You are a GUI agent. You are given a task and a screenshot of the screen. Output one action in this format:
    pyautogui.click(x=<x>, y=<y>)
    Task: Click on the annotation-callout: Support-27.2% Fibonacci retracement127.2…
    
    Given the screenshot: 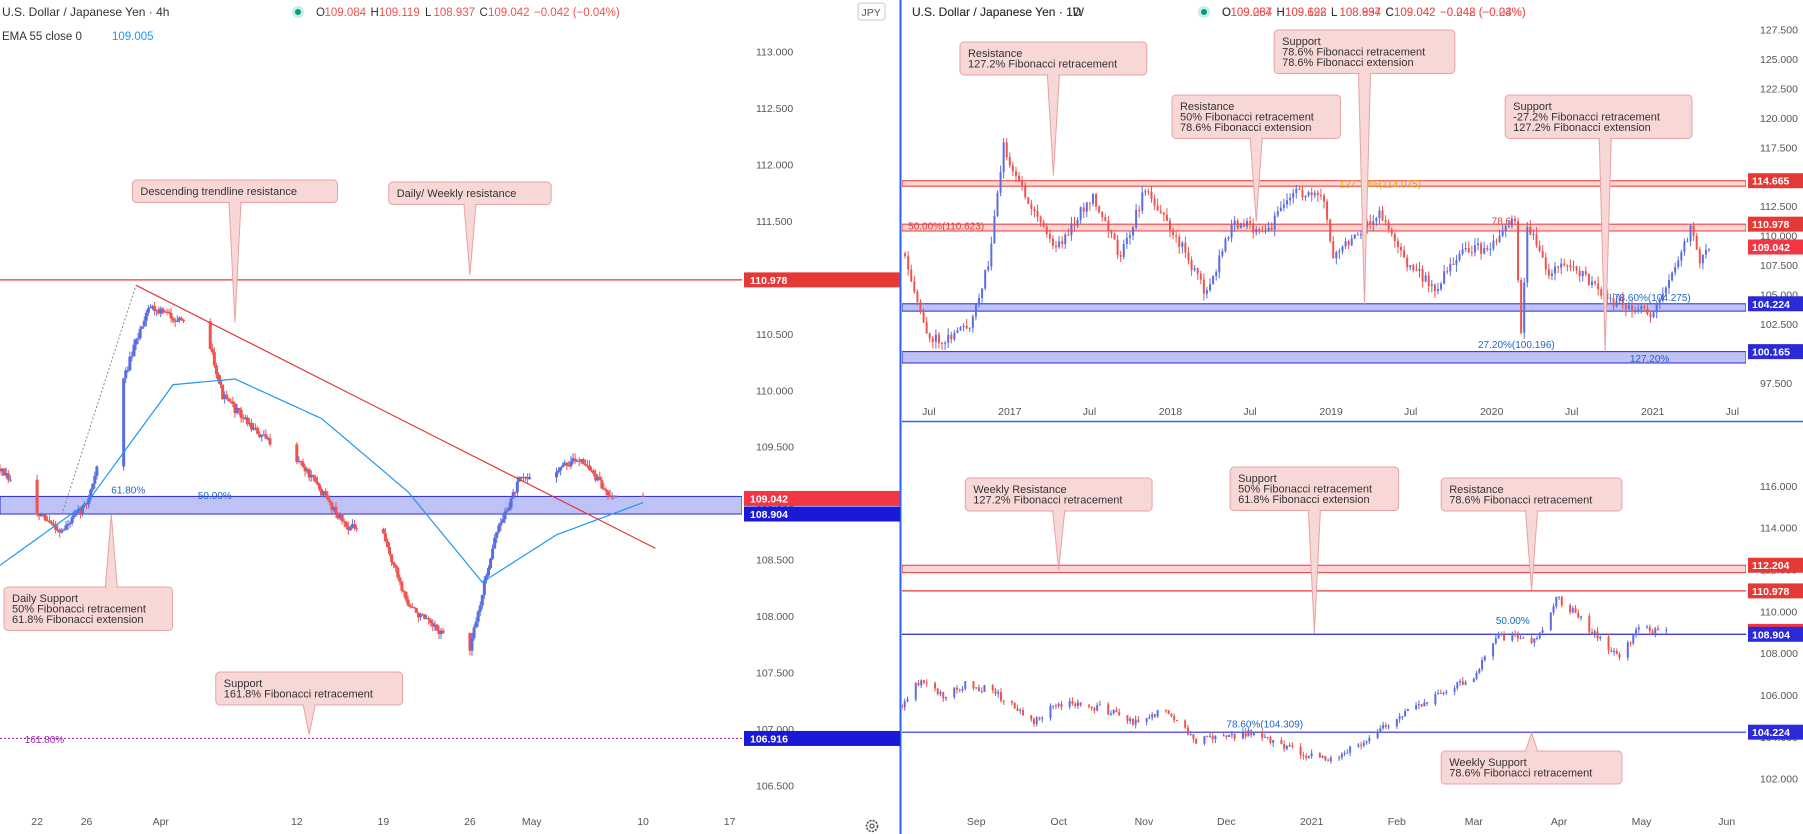 What is the action you would take?
    pyautogui.click(x=1598, y=223)
    